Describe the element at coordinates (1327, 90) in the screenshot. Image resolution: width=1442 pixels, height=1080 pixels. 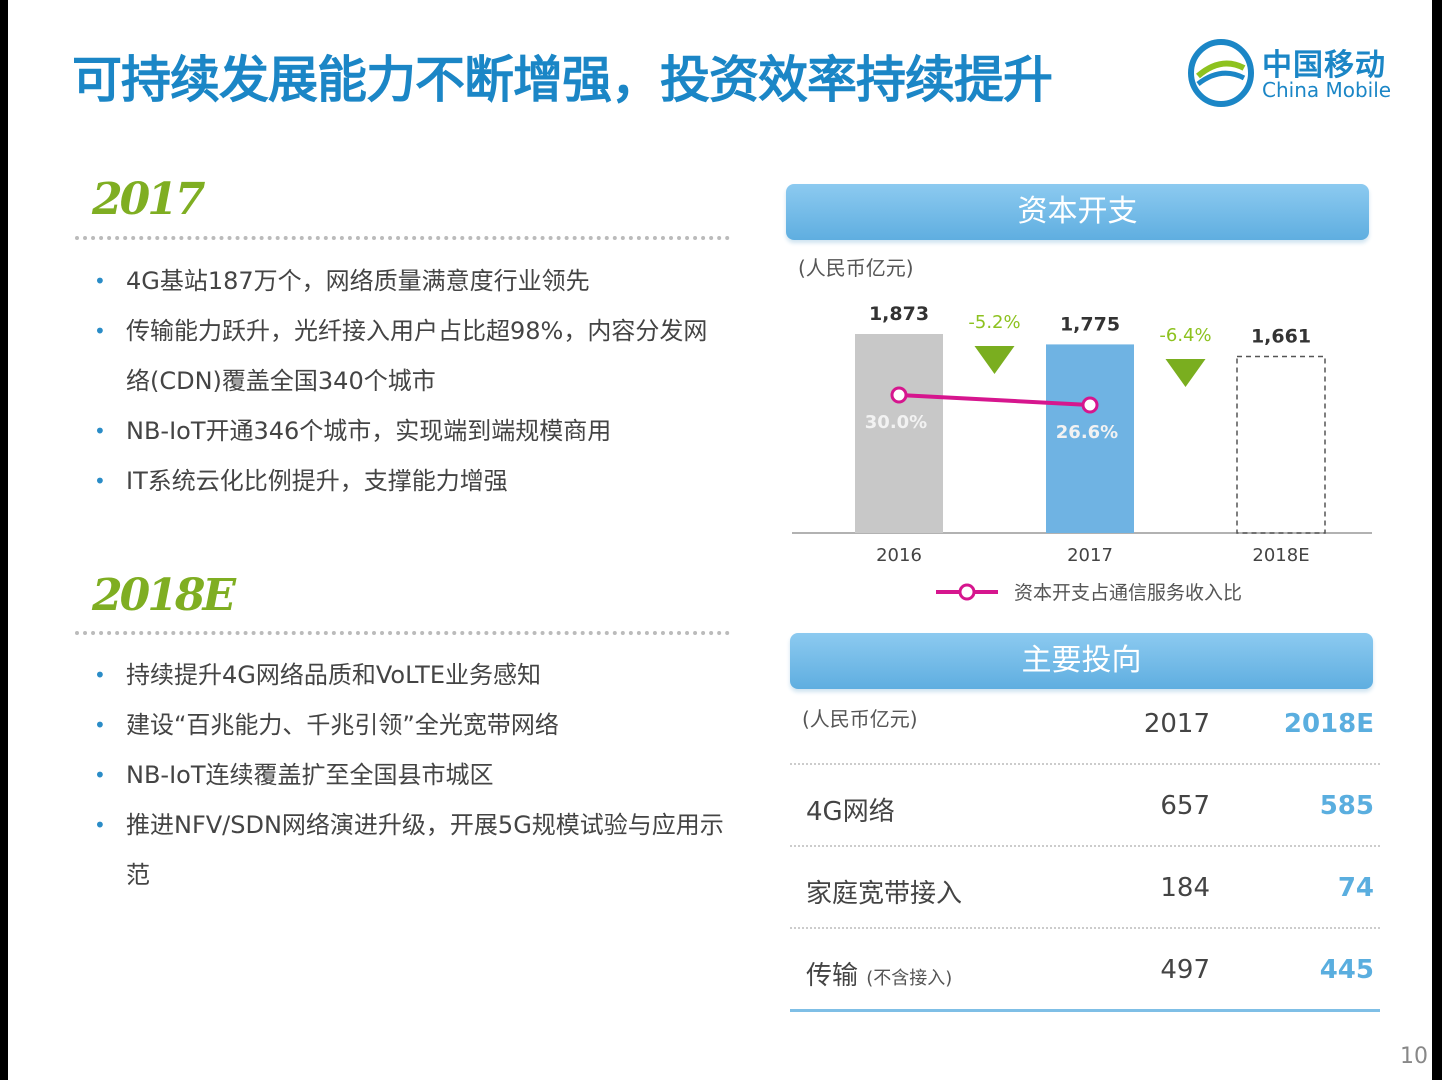
I see `logo-en-text: China Mobile` at that location.